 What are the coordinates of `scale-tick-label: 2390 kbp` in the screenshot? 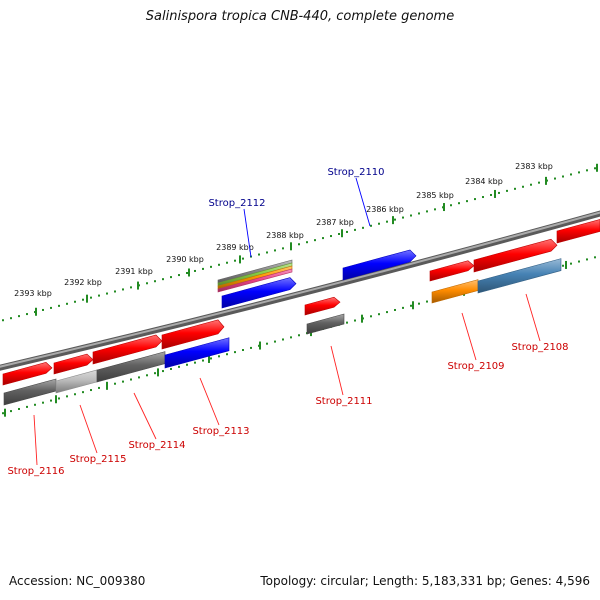 It's located at (185, 259).